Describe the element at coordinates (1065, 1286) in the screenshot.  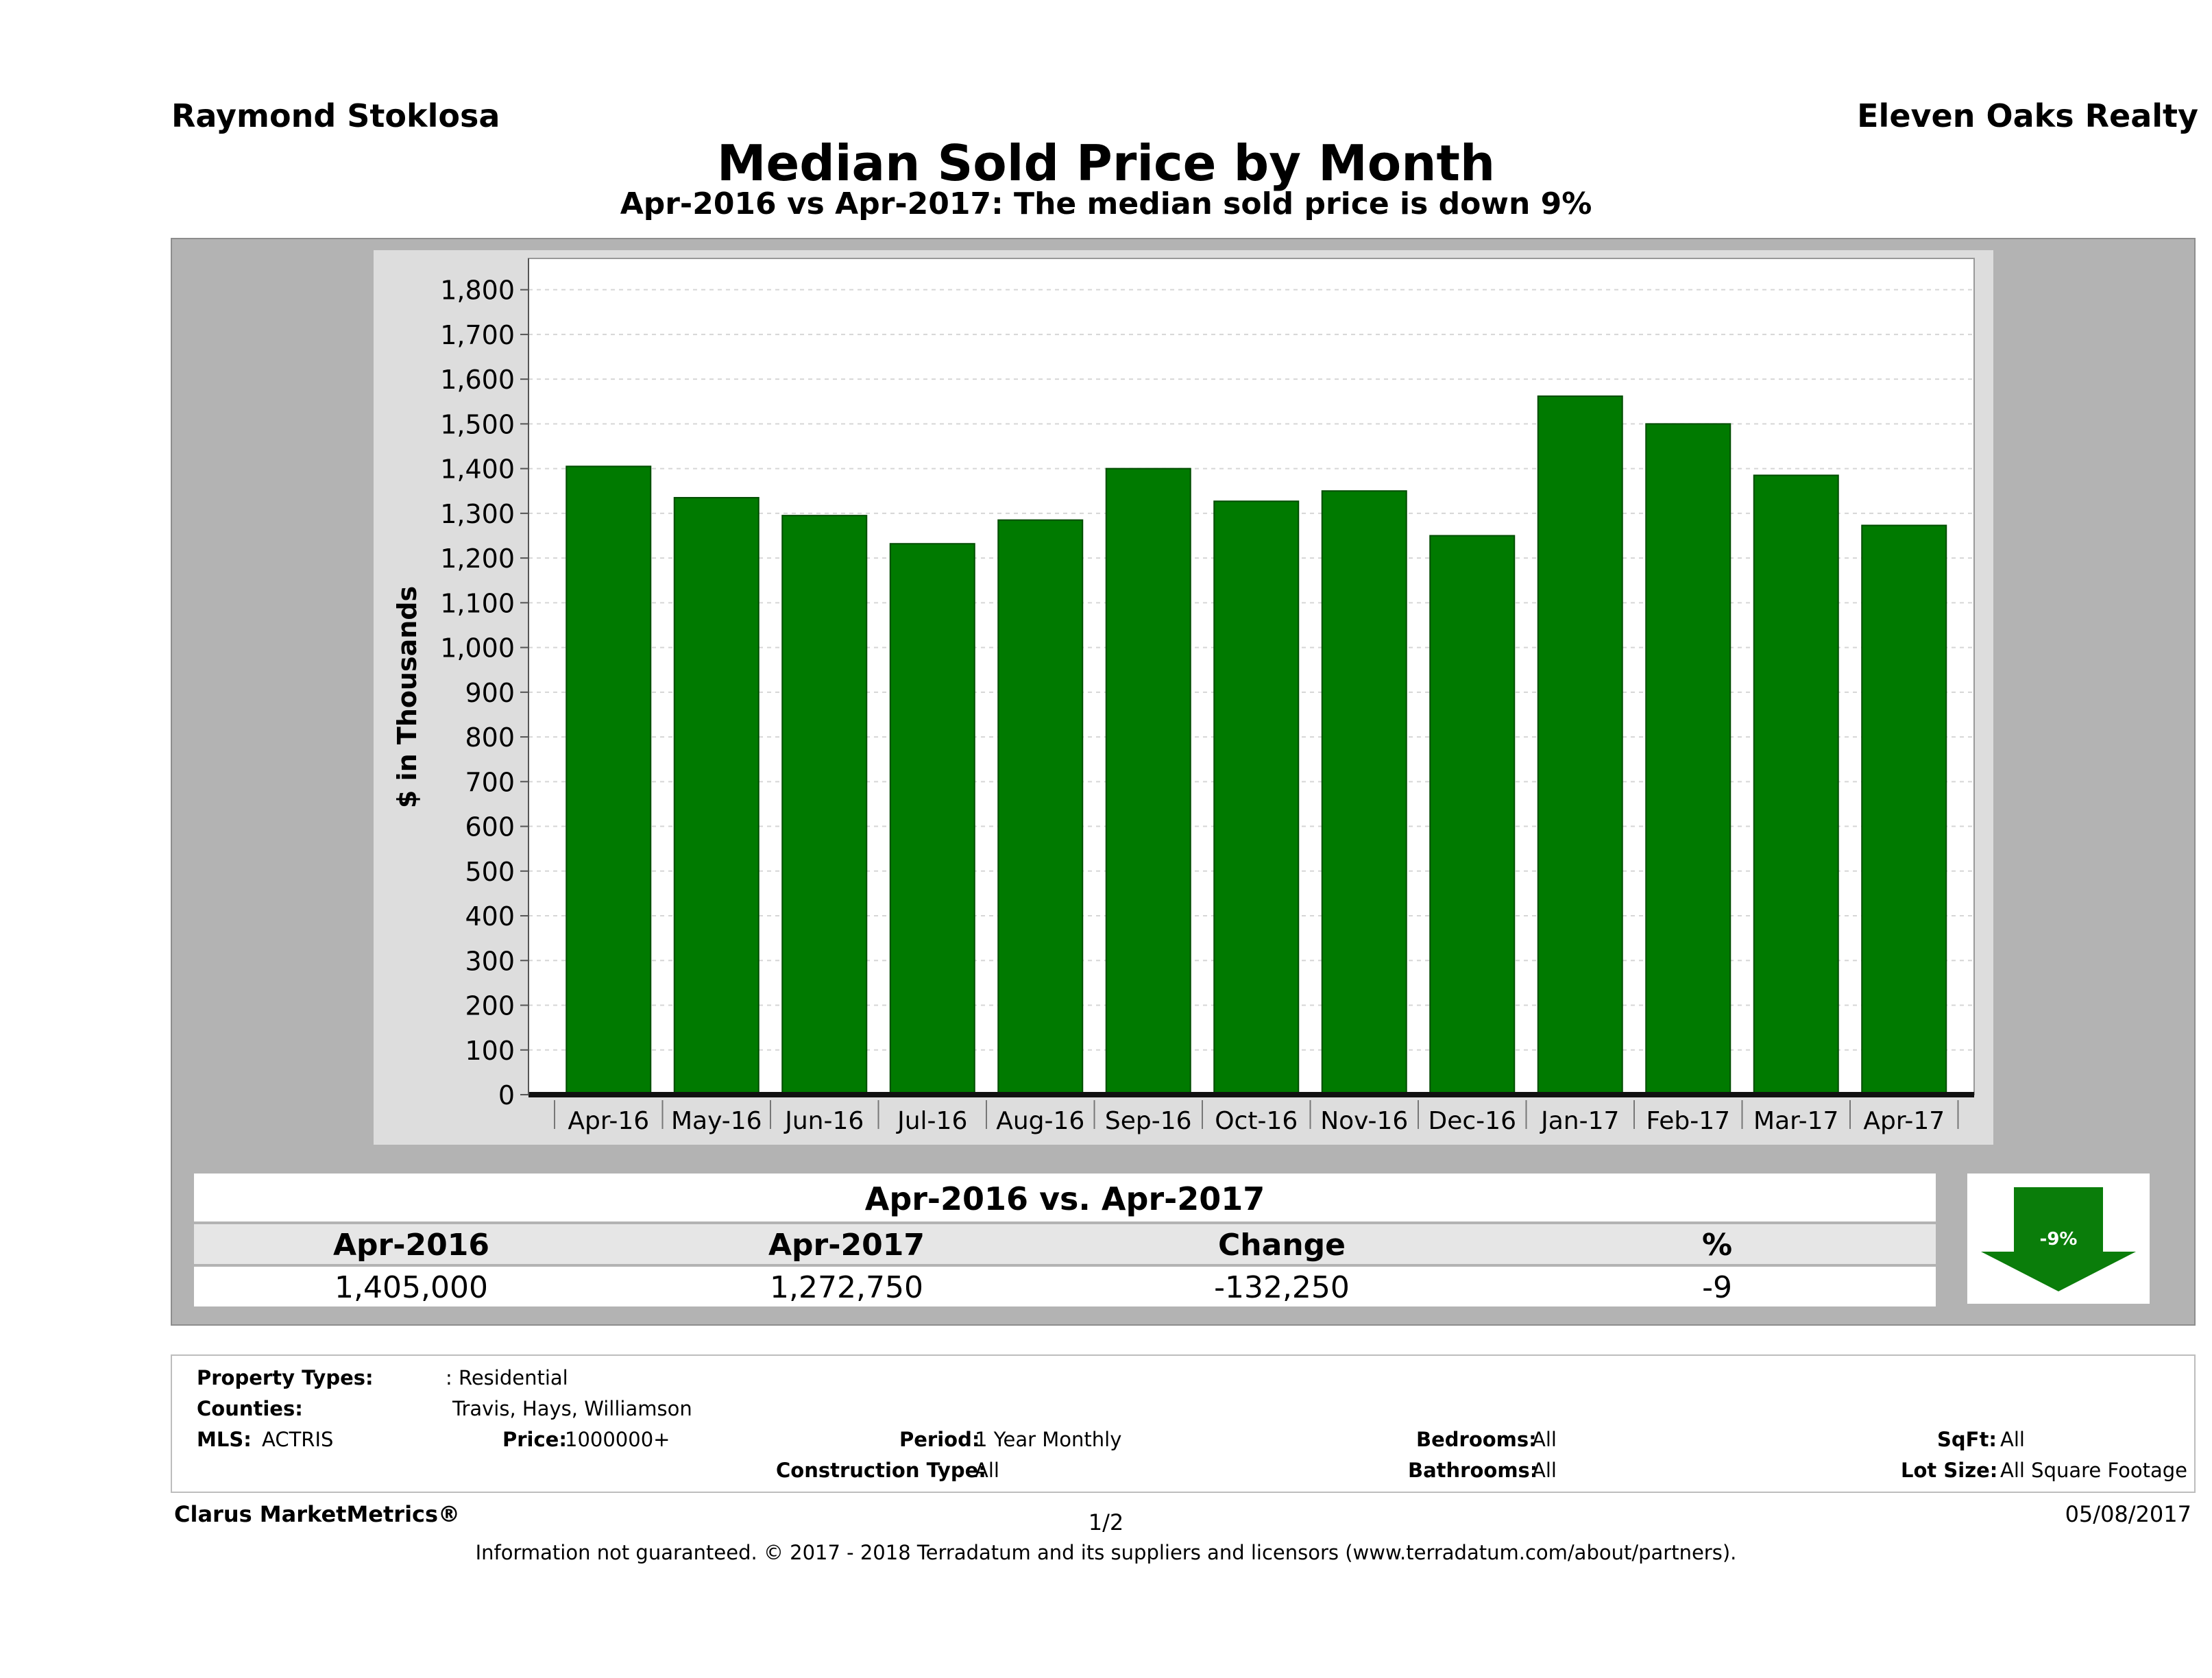
I see `summary-value-row` at that location.